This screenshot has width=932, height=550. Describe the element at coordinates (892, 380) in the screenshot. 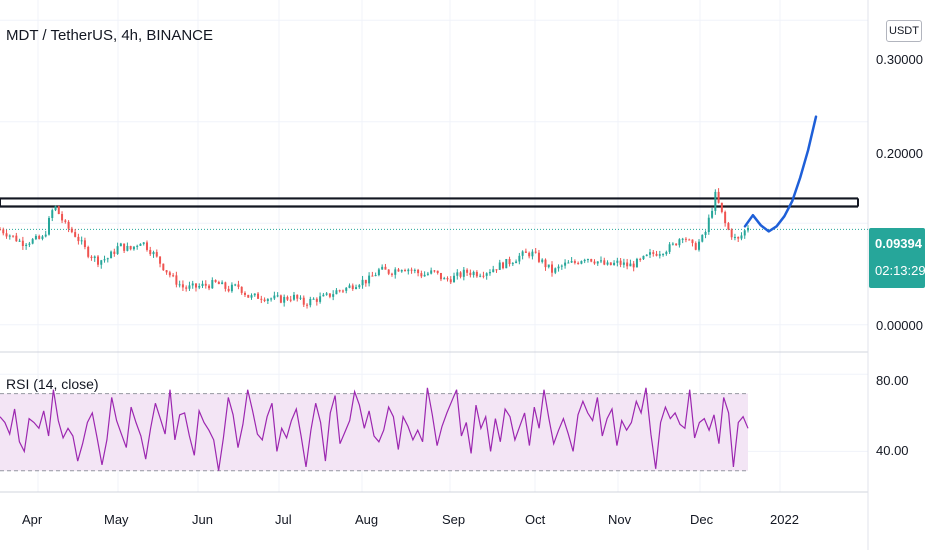

I see `rsi-tick-label: 80.00` at that location.